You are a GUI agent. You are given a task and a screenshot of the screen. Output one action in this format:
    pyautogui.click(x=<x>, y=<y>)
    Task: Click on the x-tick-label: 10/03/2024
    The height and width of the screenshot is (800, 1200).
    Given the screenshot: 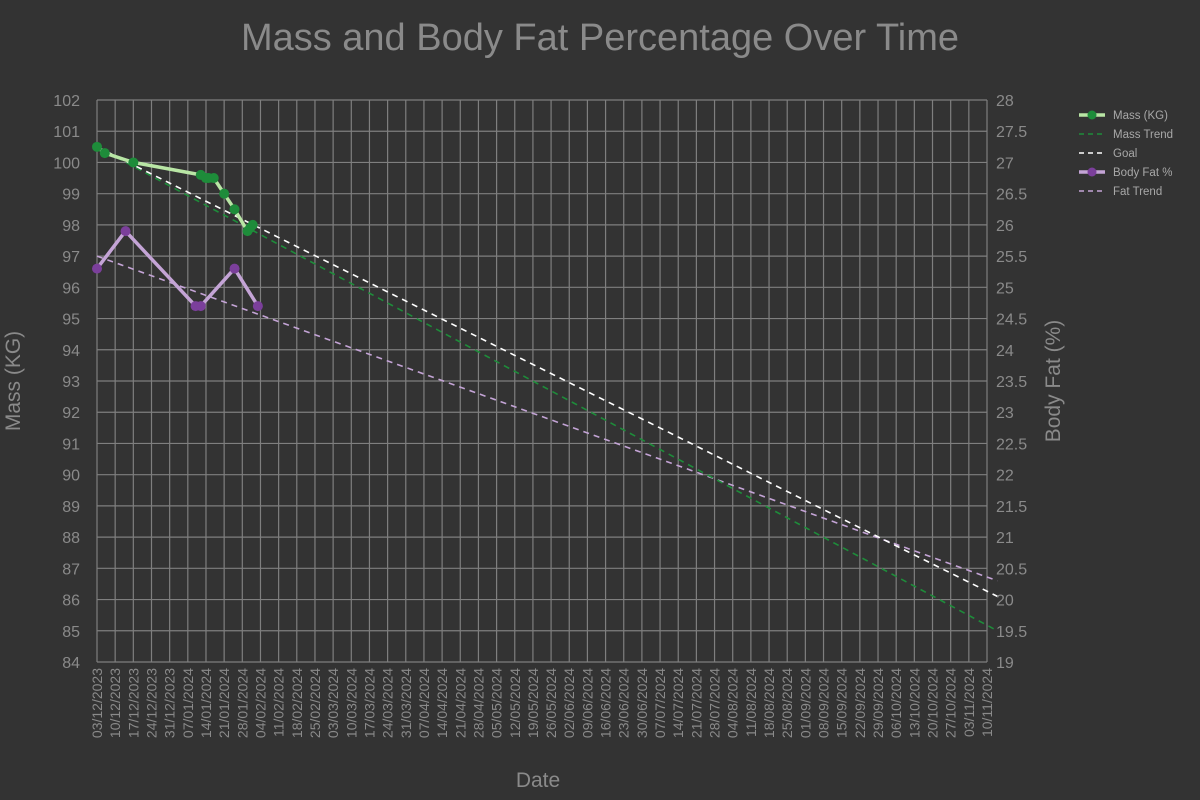 What is the action you would take?
    pyautogui.click(x=351, y=703)
    